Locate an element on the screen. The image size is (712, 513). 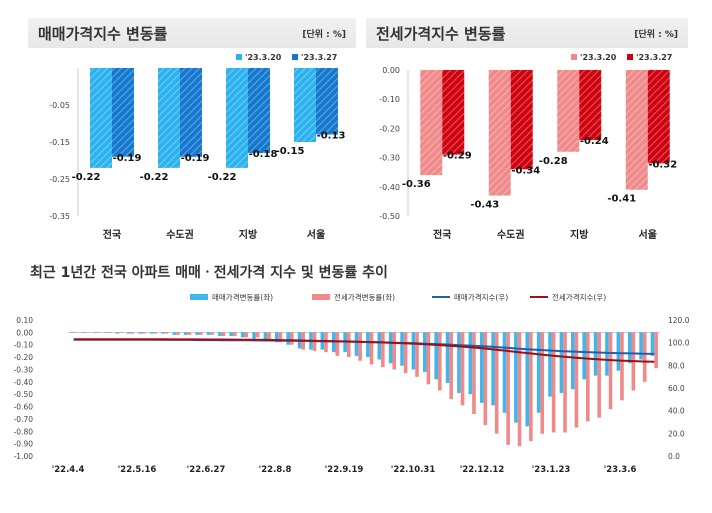
x-tick-label: '22.6.27 is located at coordinates (206, 470).